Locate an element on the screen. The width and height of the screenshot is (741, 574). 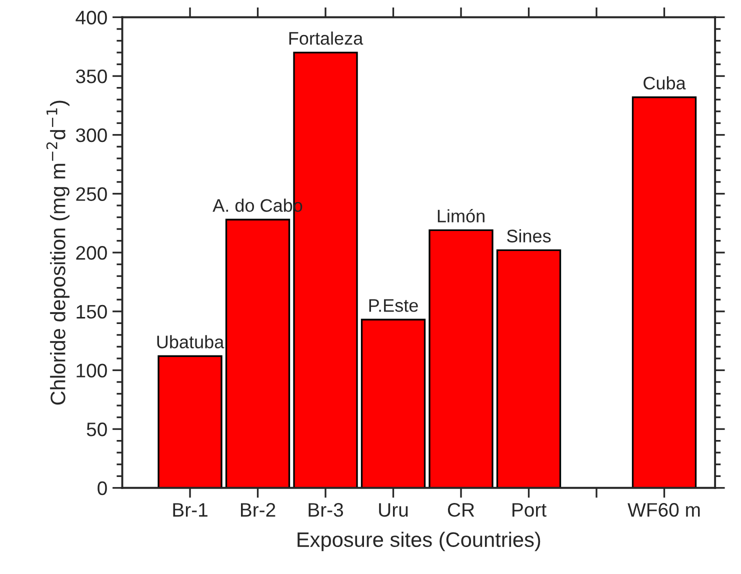
x-tick-label: Br-3 is located at coordinates (326, 509).